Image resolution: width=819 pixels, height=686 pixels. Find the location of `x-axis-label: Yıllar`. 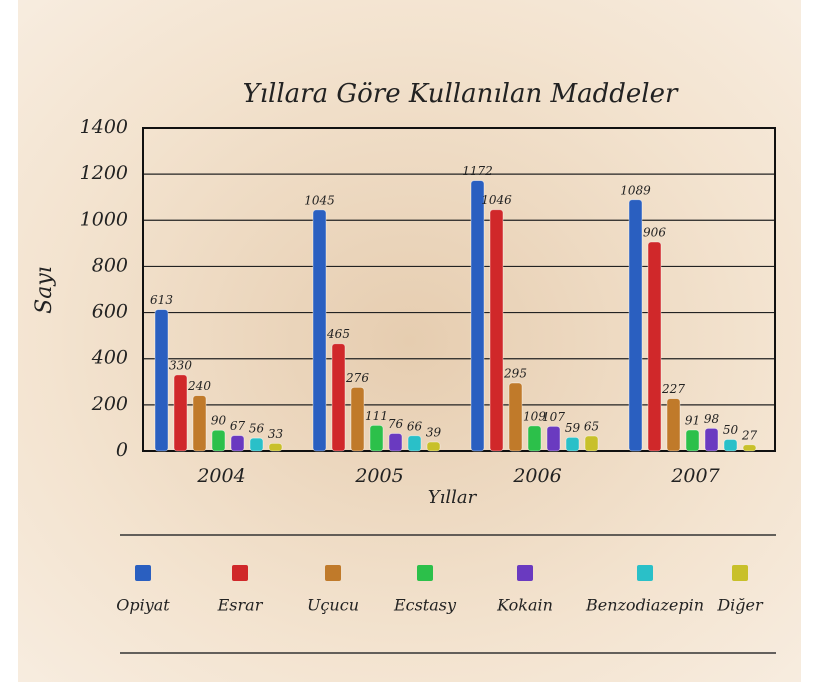

x-axis-label: Yıllar is located at coordinates (453, 497).